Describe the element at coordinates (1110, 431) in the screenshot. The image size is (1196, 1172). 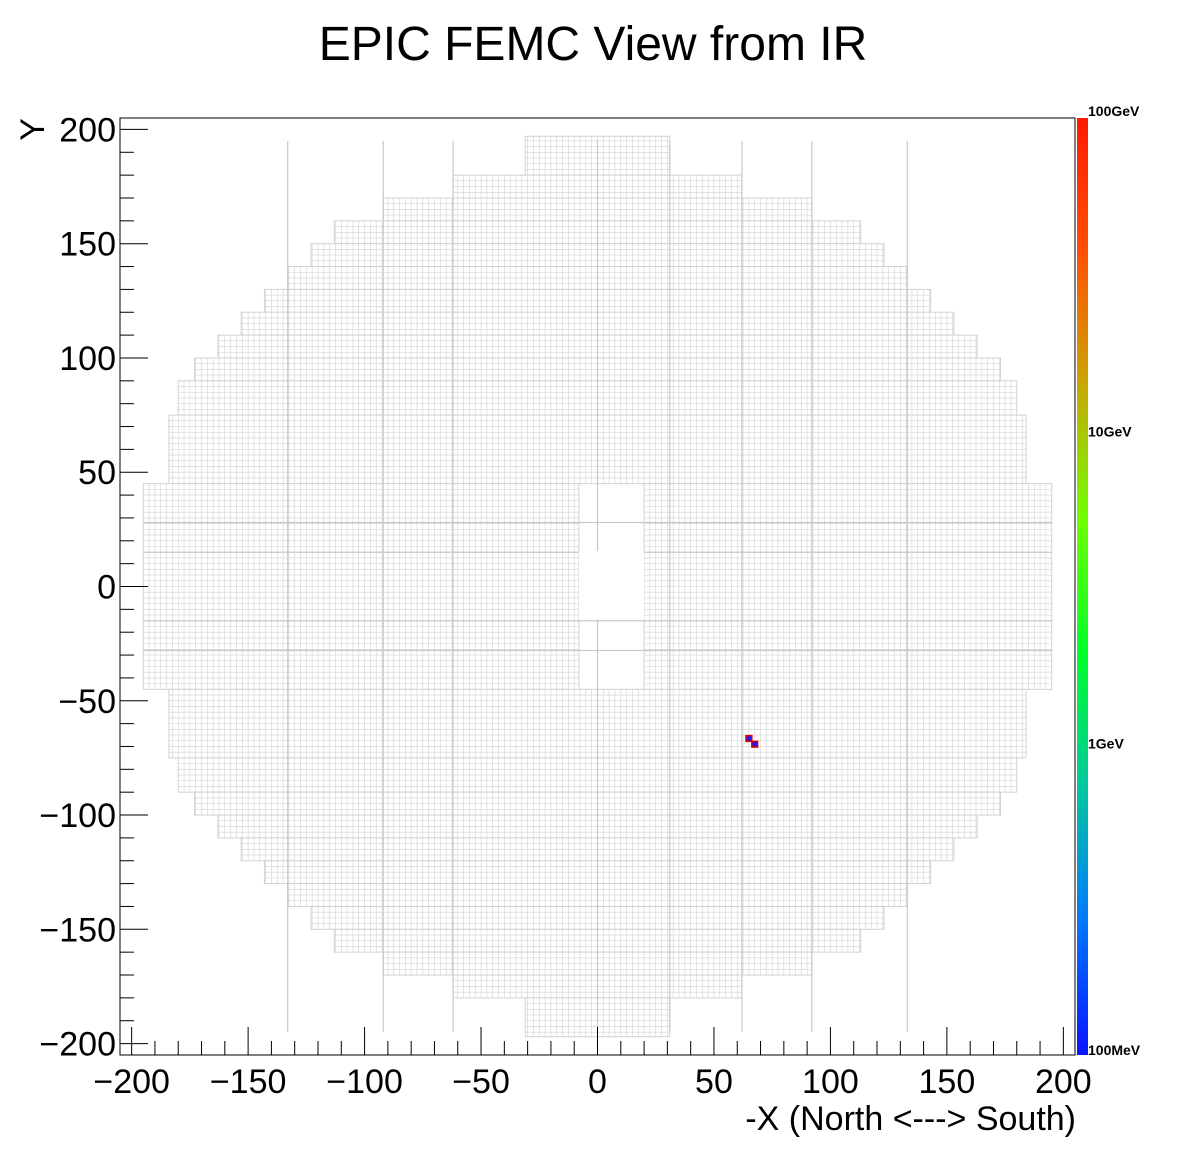
I see `colorbar-label: 10GeV` at that location.